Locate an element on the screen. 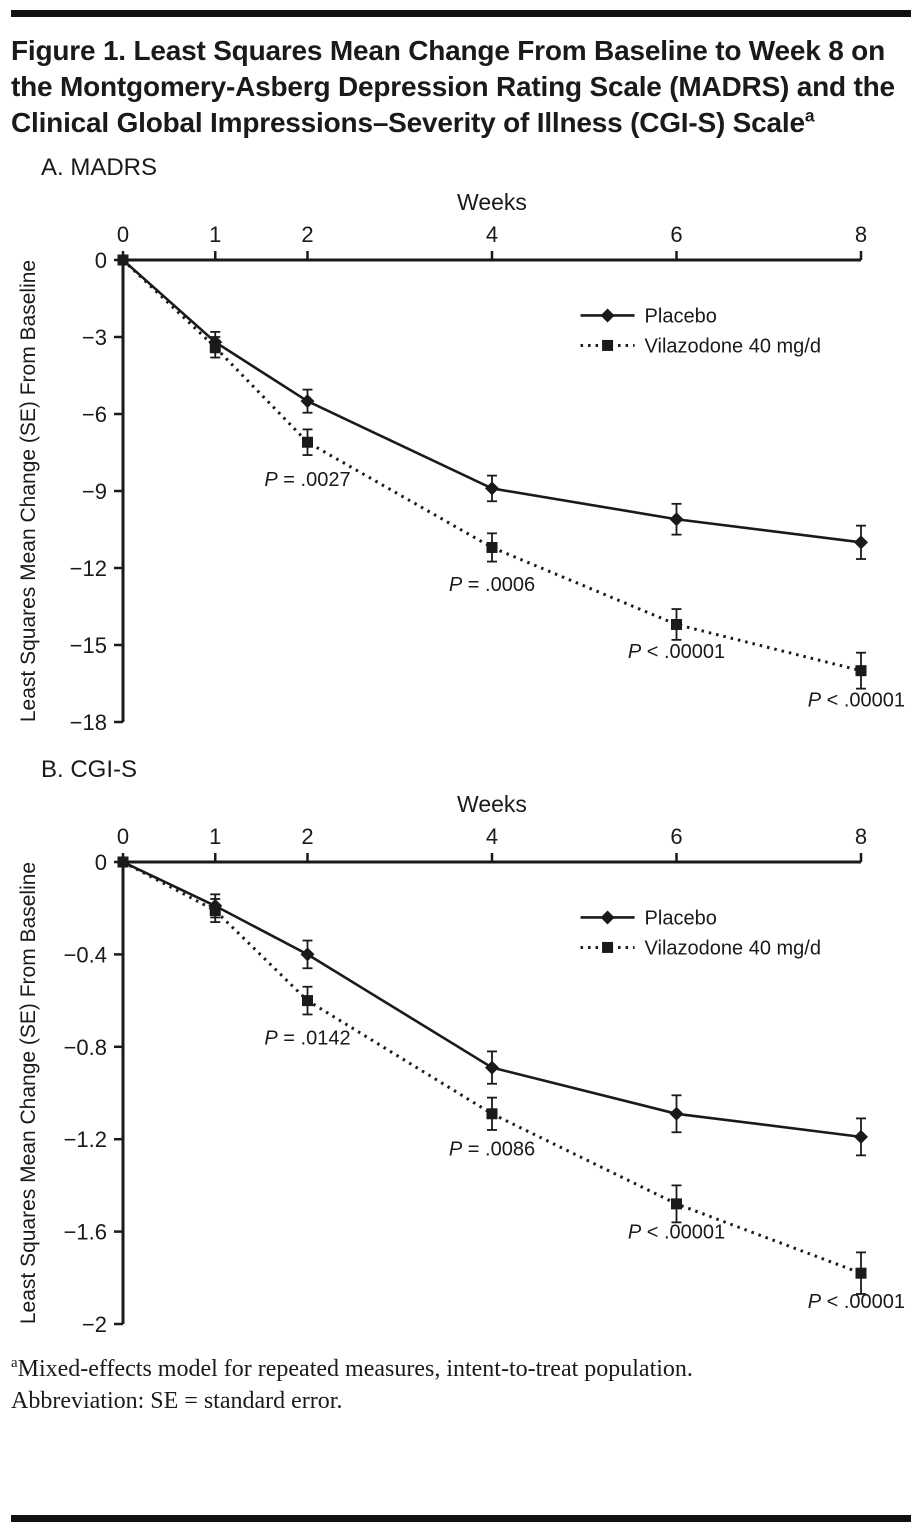 This screenshot has height=1536, width=922. panel-a-label: A. MADRS is located at coordinates (99, 168).